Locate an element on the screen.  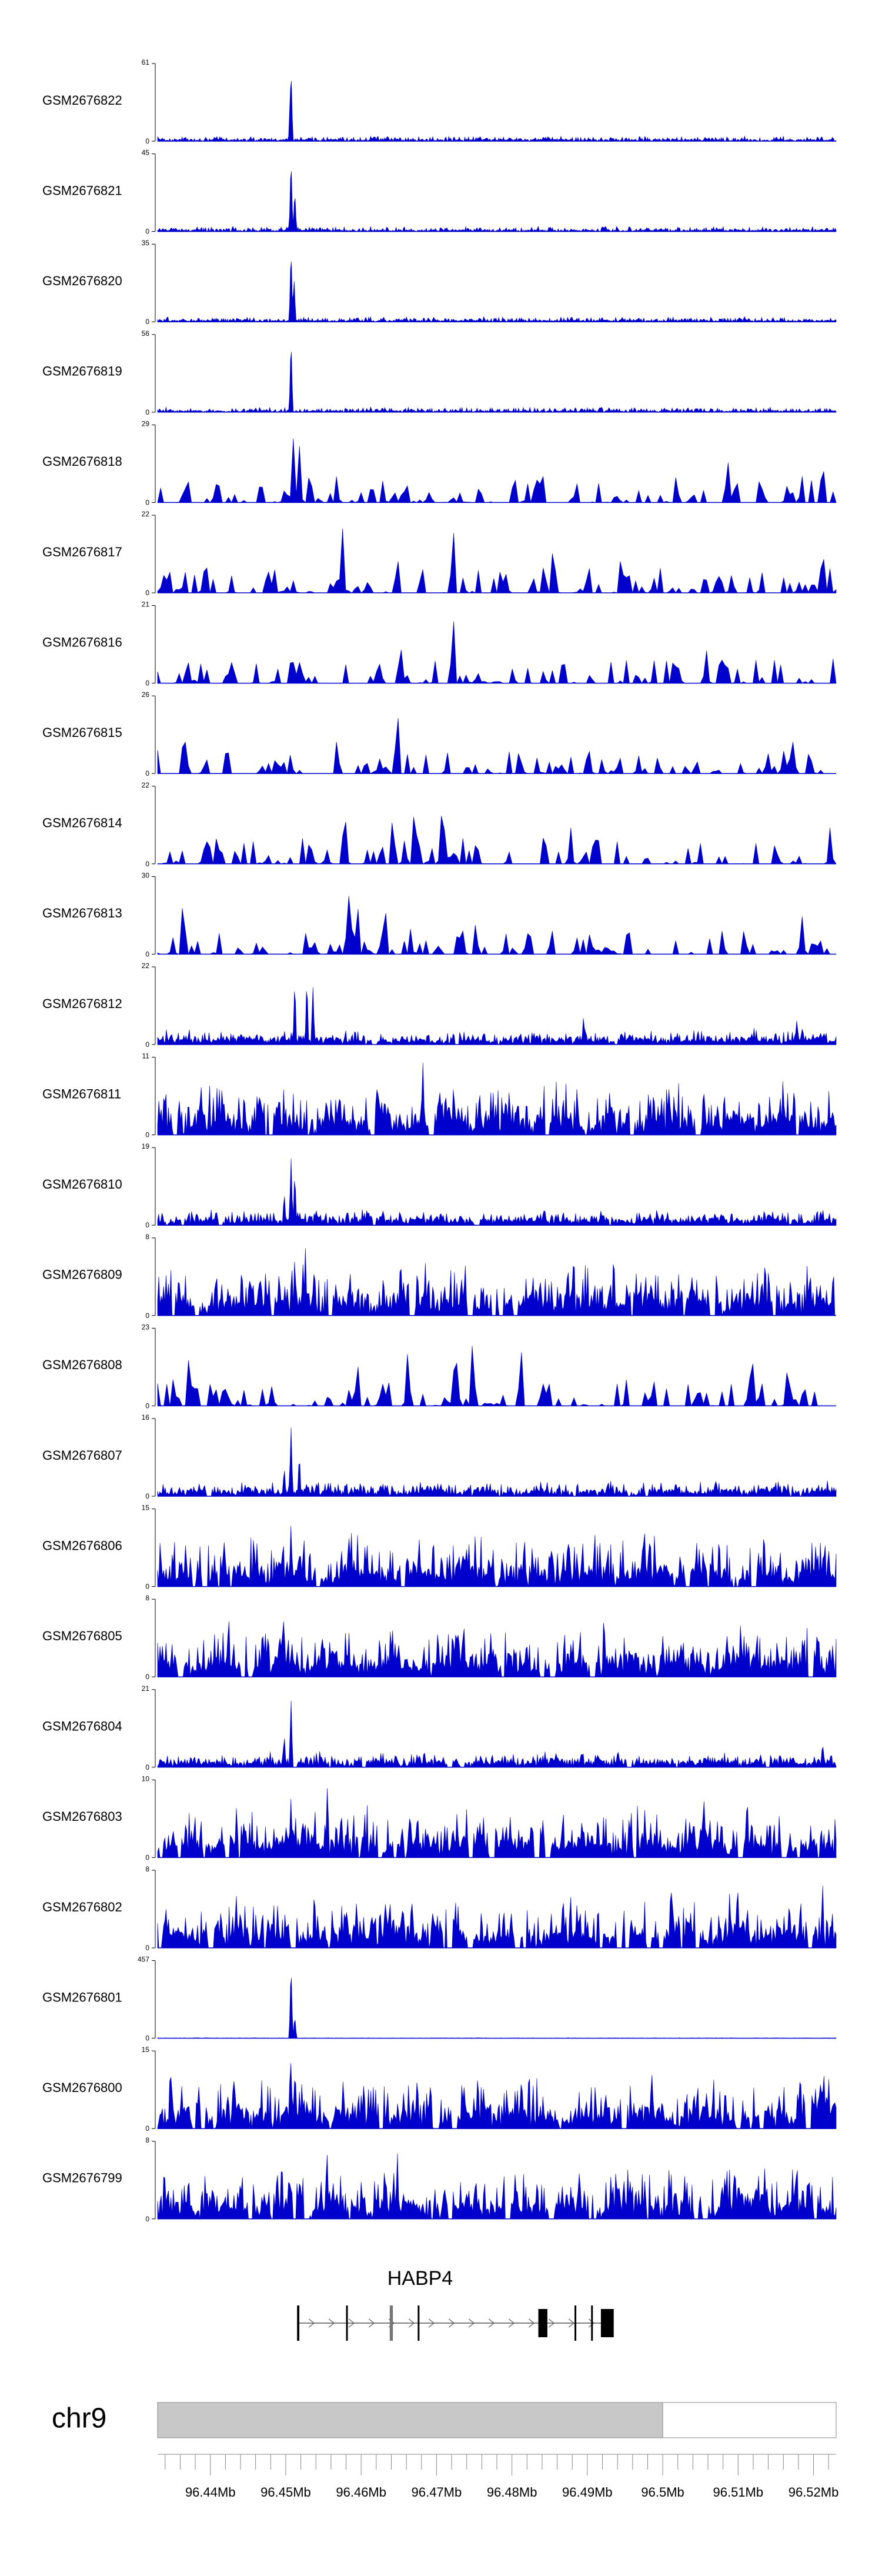
track-label: GSM2676814 is located at coordinates (82, 823).